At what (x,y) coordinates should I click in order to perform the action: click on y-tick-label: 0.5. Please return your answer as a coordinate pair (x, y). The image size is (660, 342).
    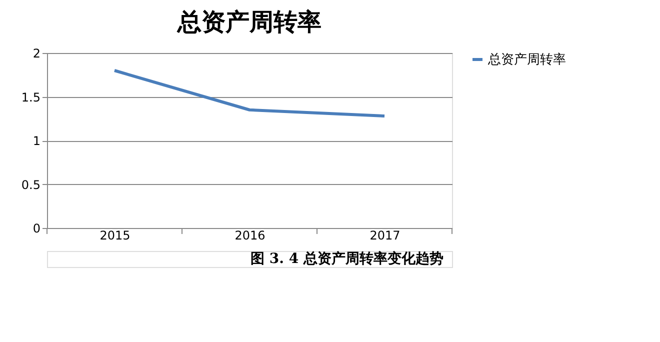
    Looking at the image, I should click on (30, 185).